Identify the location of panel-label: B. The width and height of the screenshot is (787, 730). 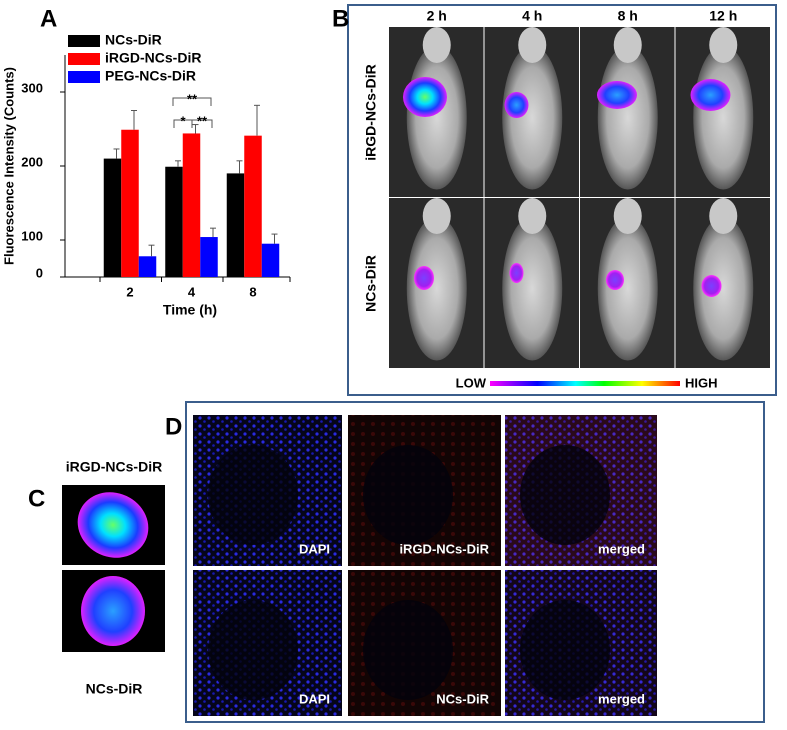
(340, 18).